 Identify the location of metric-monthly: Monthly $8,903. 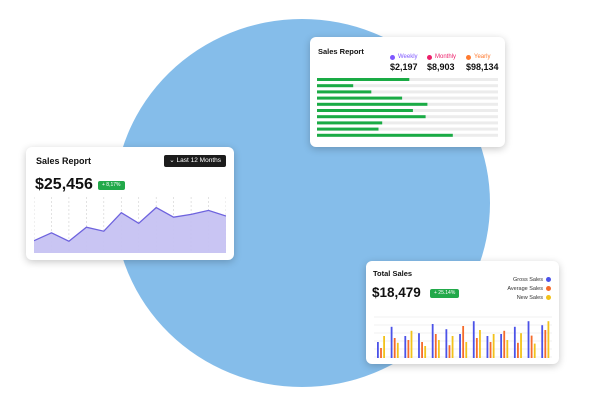
(441, 63).